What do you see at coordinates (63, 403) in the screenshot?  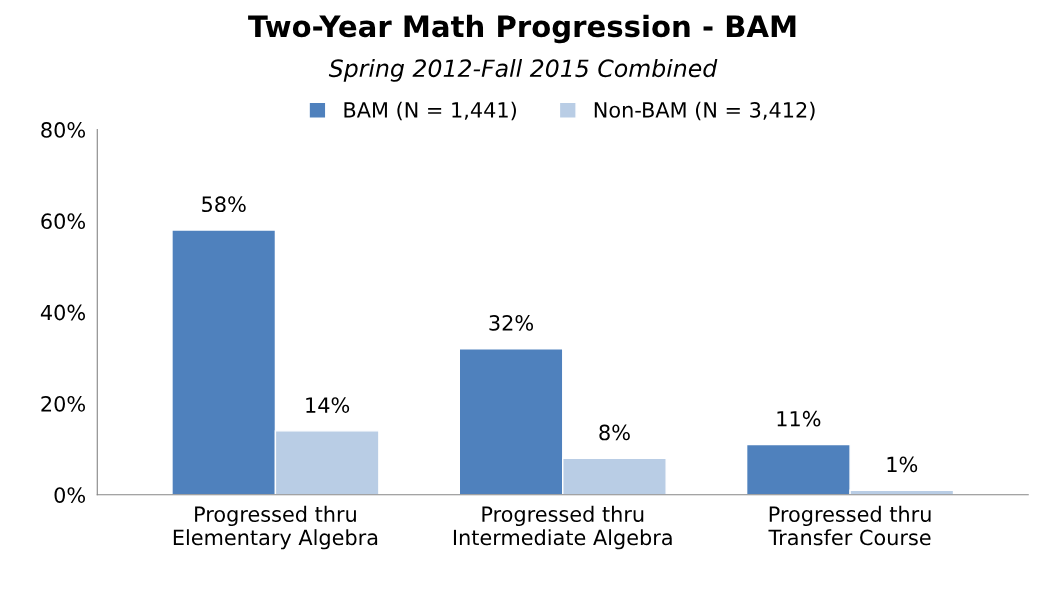 I see `y-tick-label: 20%` at bounding box center [63, 403].